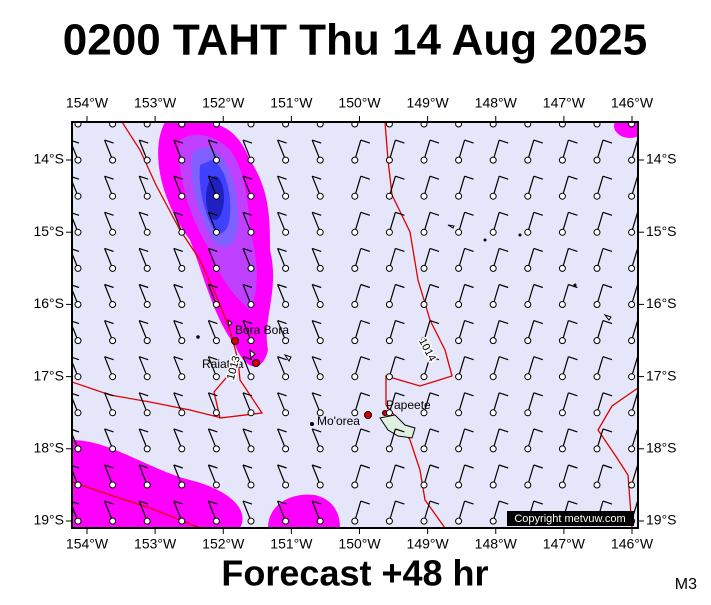 This screenshot has height=605, width=711. Describe the element at coordinates (570, 518) in the screenshot. I see `copyright-box` at that location.